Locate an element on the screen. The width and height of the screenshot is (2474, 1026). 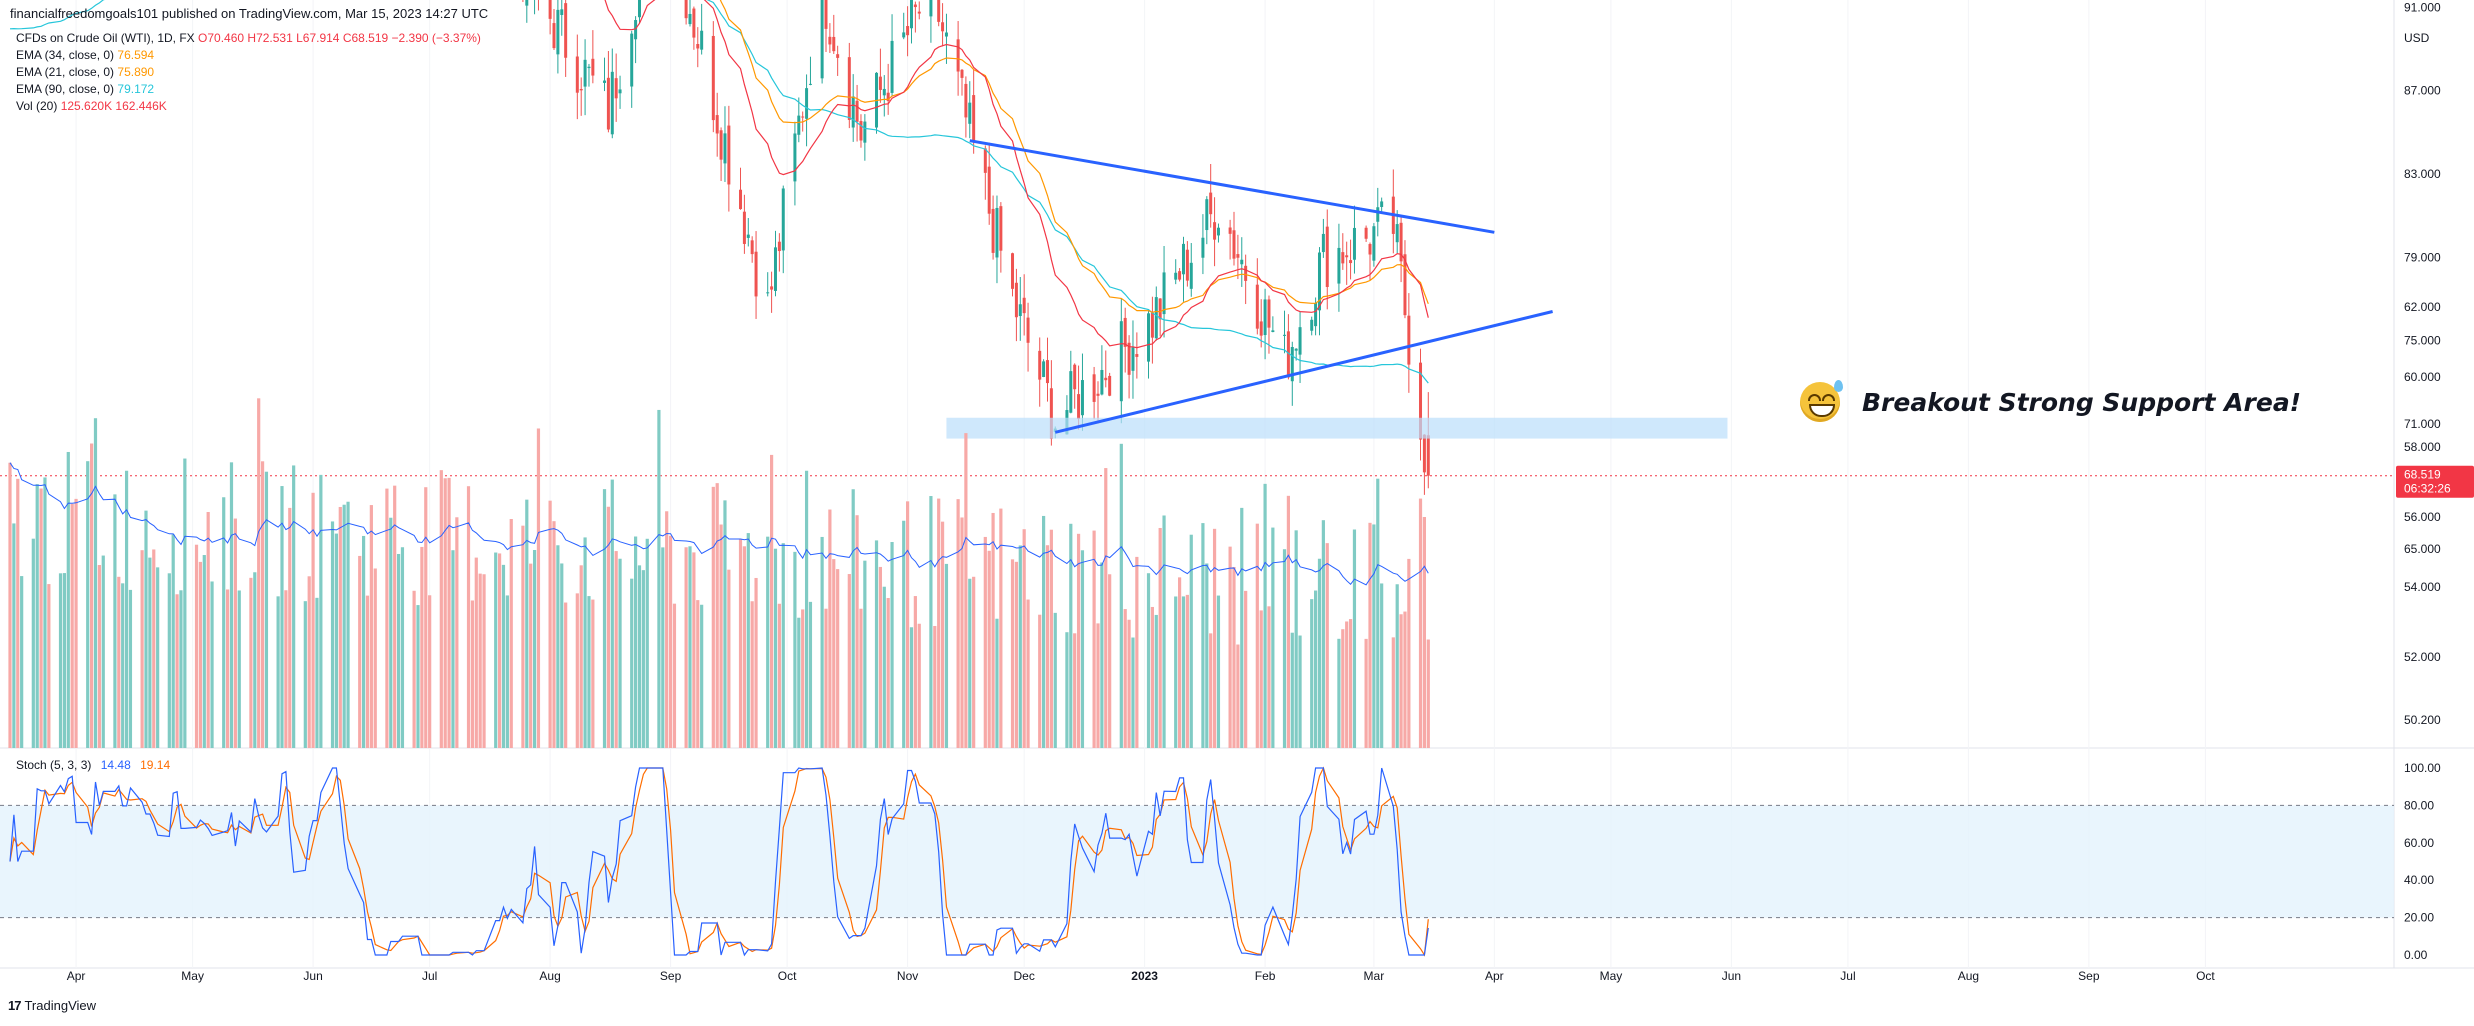
time-axis-tick: Oct is located at coordinates (2205, 976).